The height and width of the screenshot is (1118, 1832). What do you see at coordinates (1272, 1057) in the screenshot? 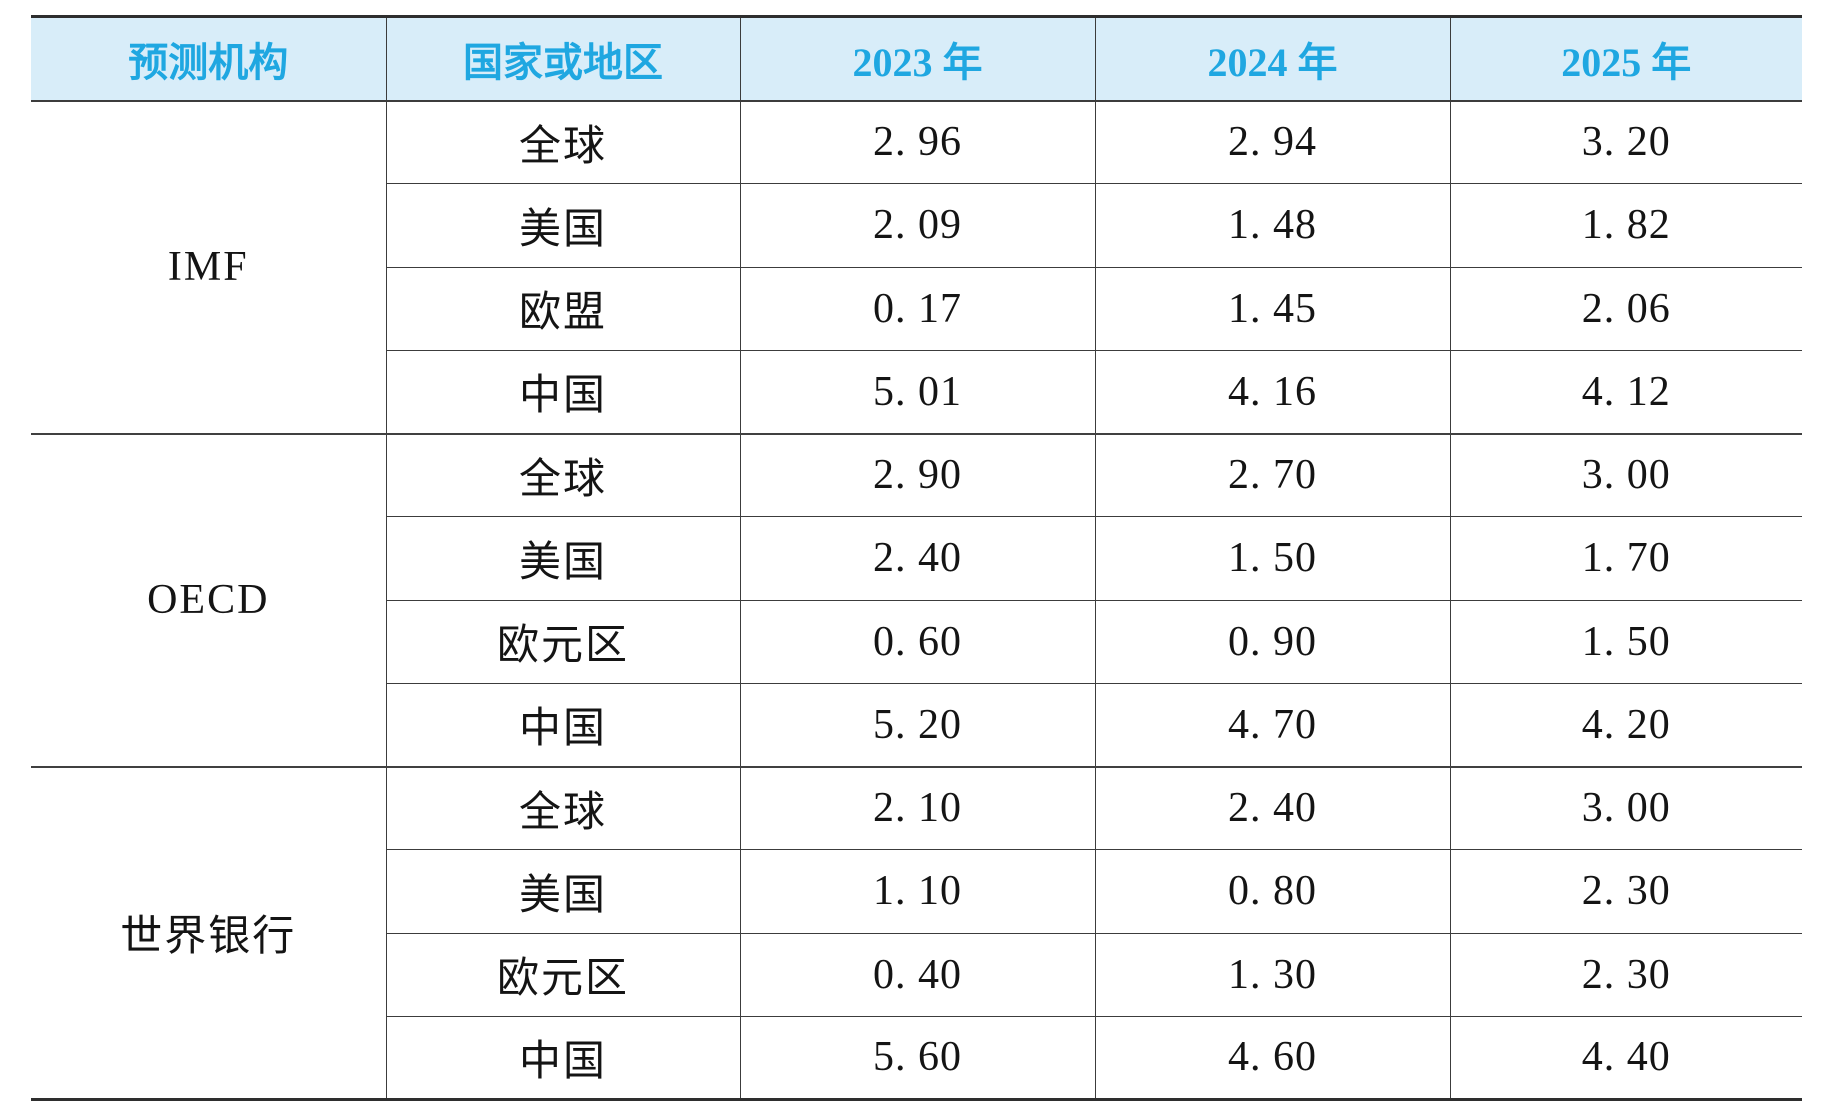
I see `value-cell: 4. 60` at bounding box center [1272, 1057].